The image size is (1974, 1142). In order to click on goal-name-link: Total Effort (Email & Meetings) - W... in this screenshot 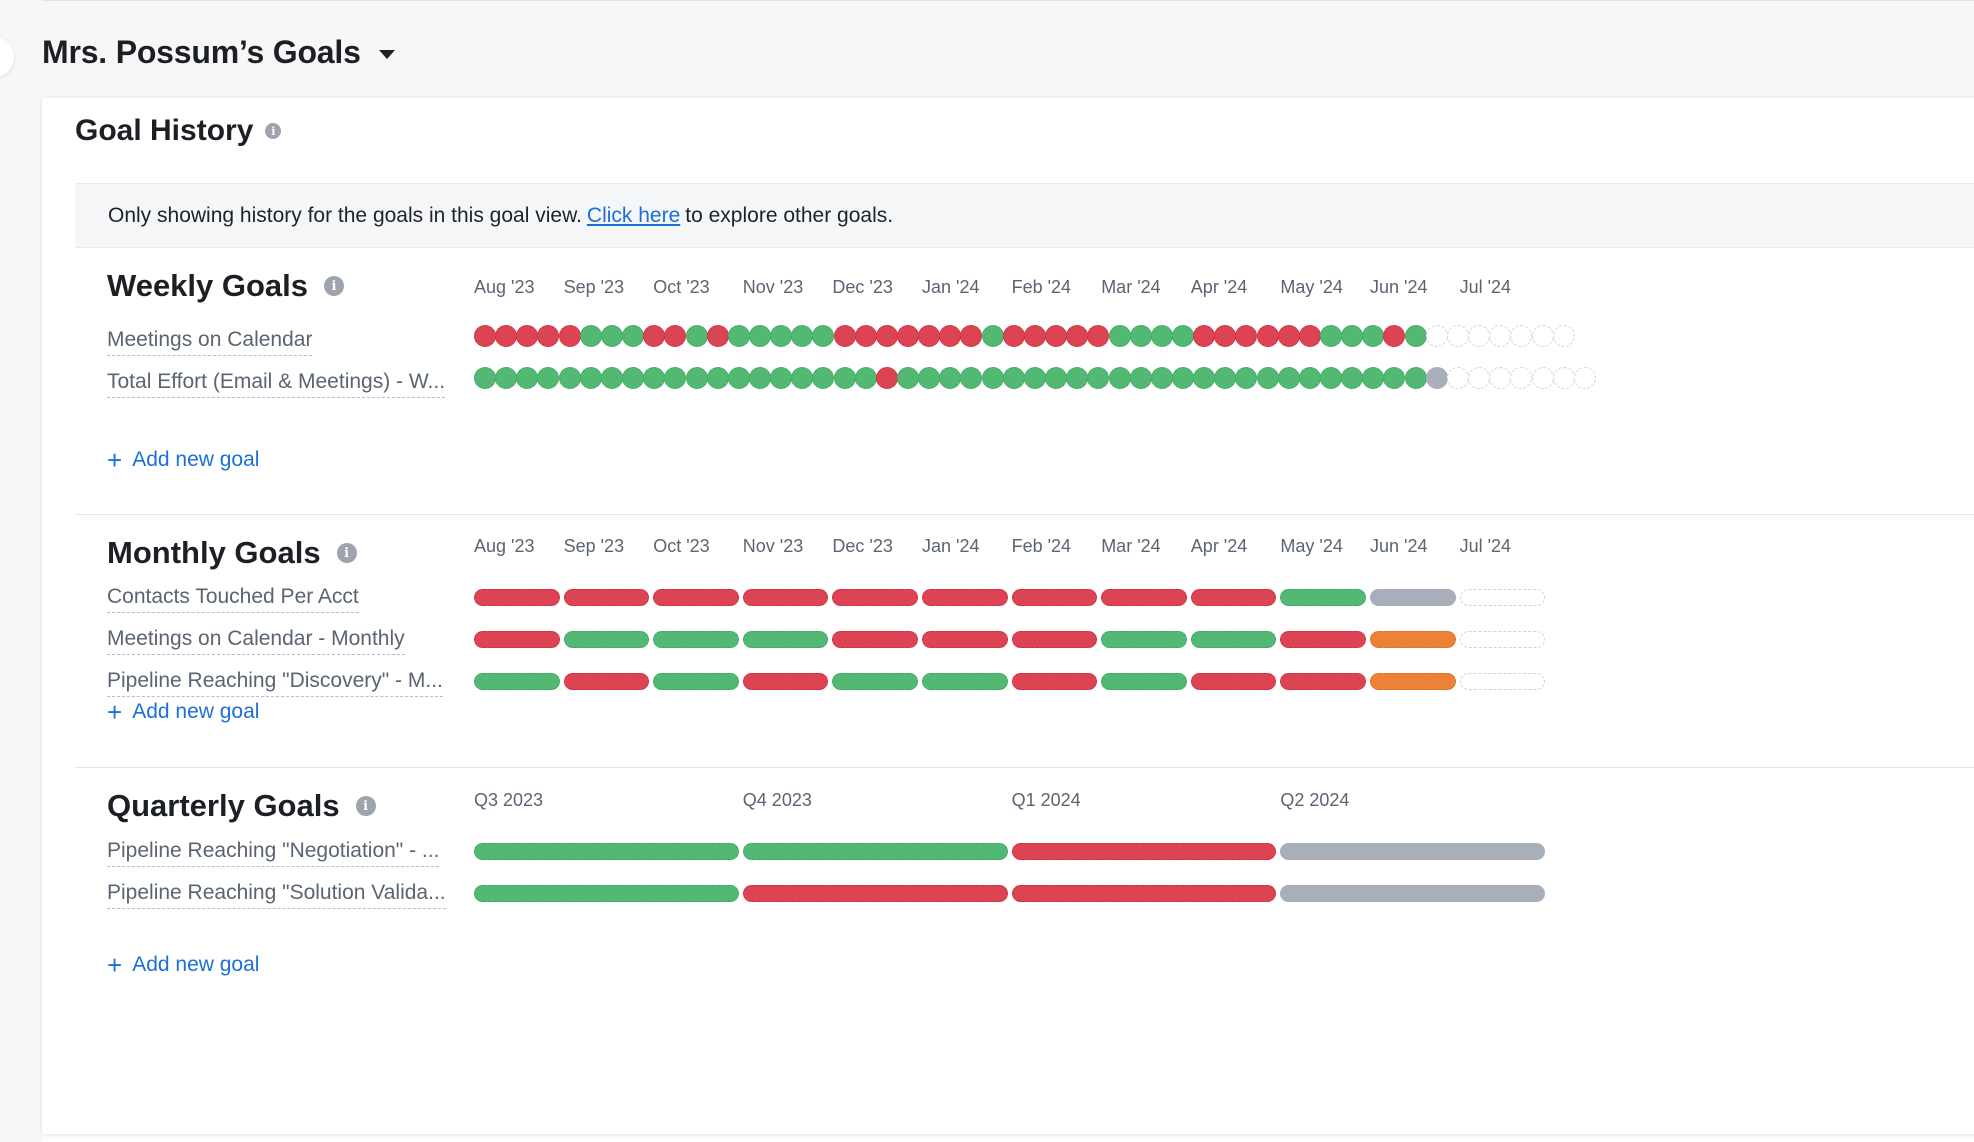, I will do `click(276, 384)`.